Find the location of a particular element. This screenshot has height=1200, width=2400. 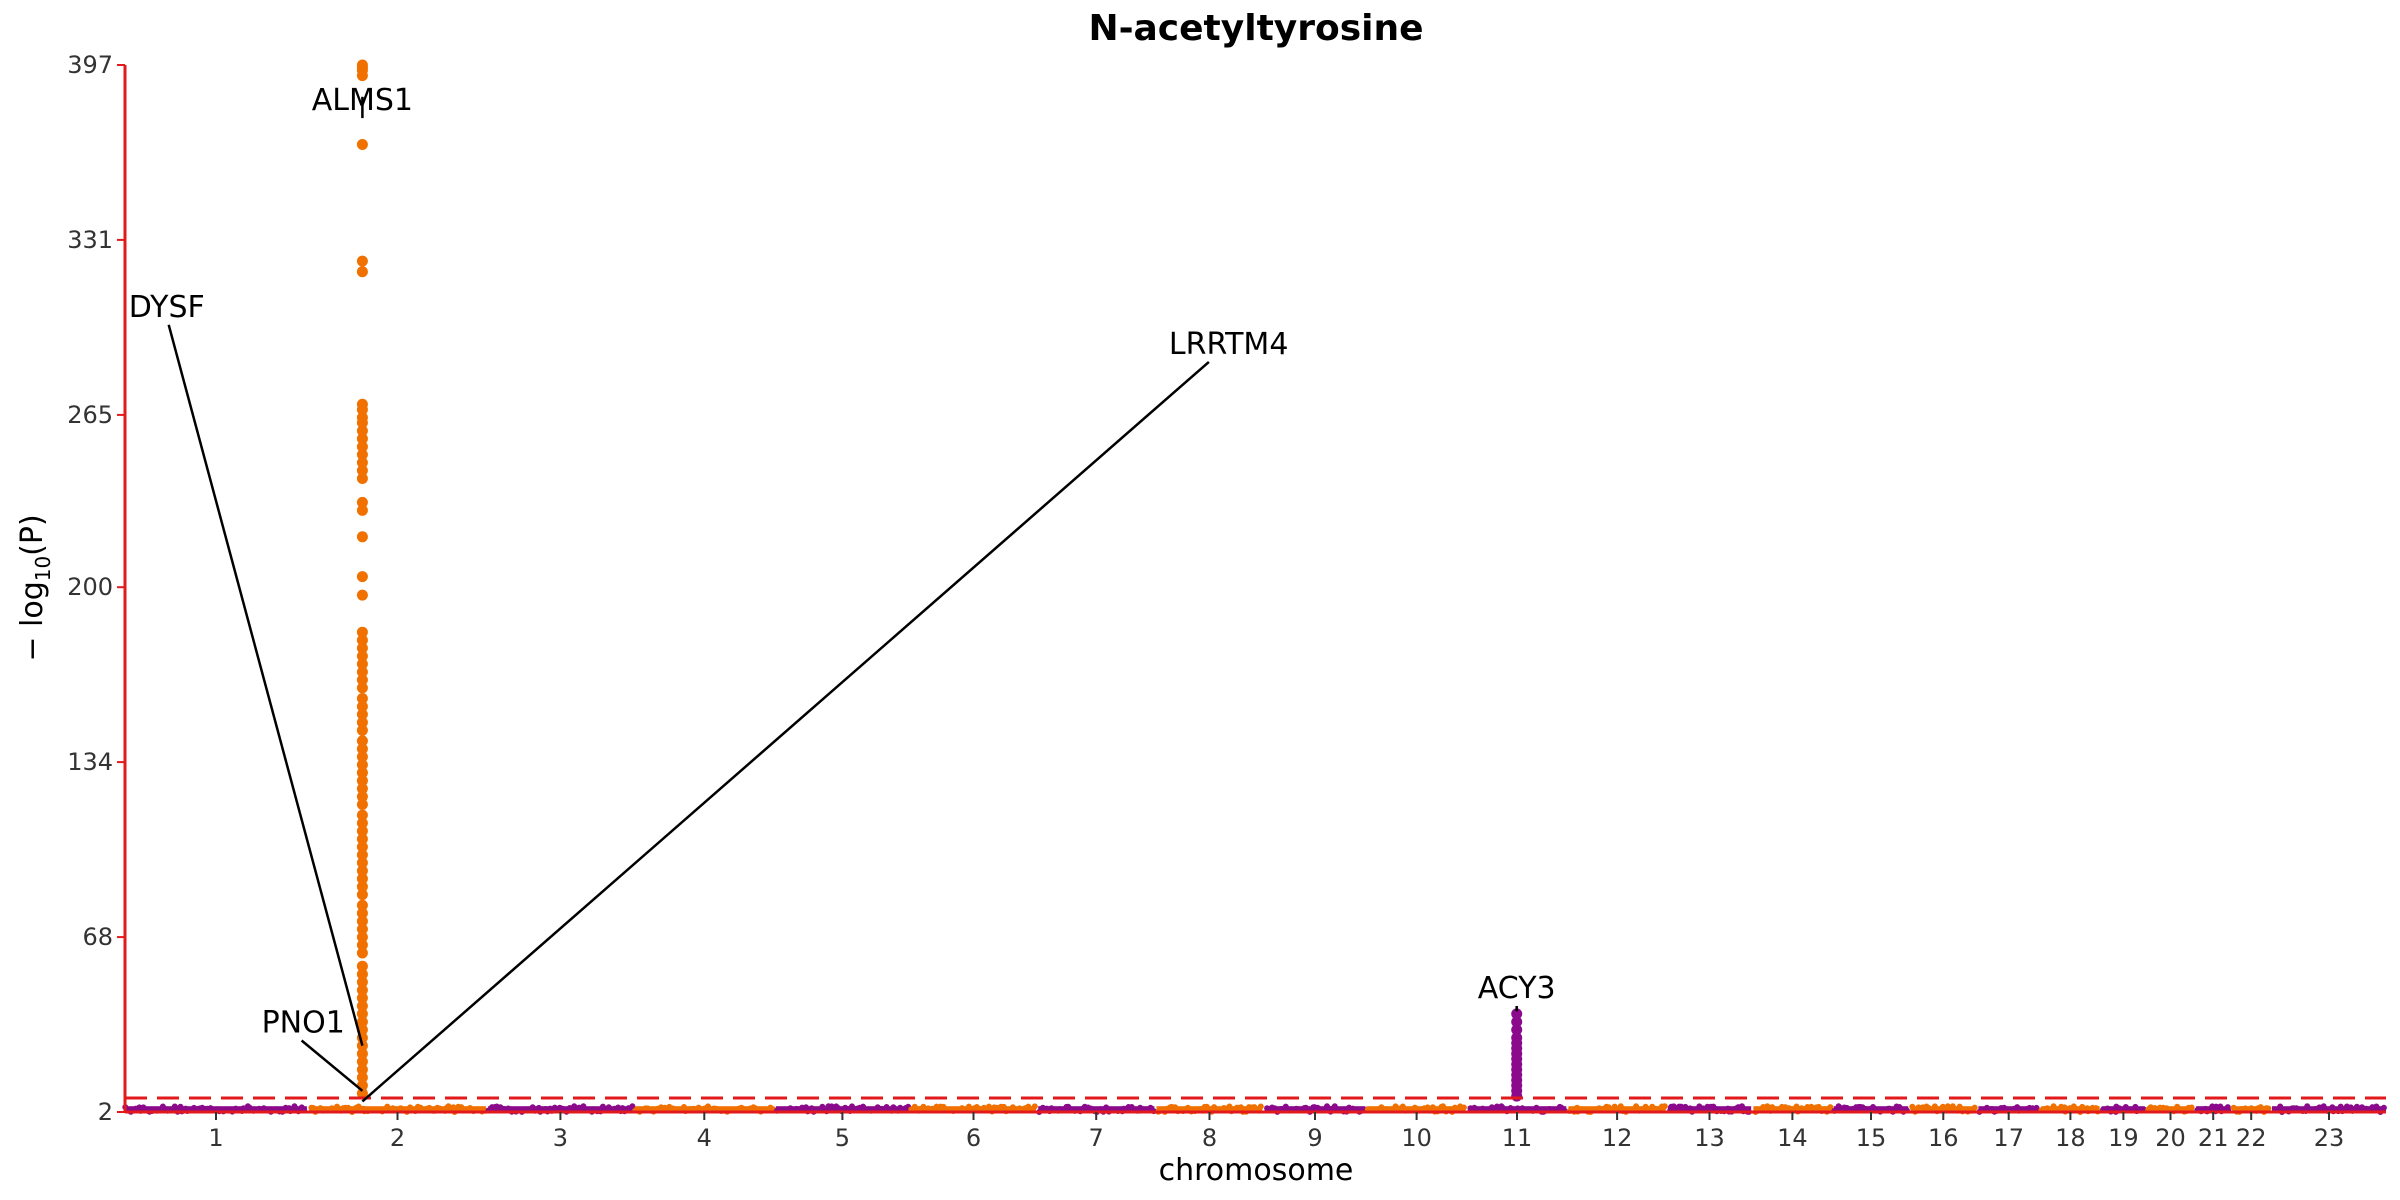

x-tick-label-chr1: 1 is located at coordinates (215, 1138).